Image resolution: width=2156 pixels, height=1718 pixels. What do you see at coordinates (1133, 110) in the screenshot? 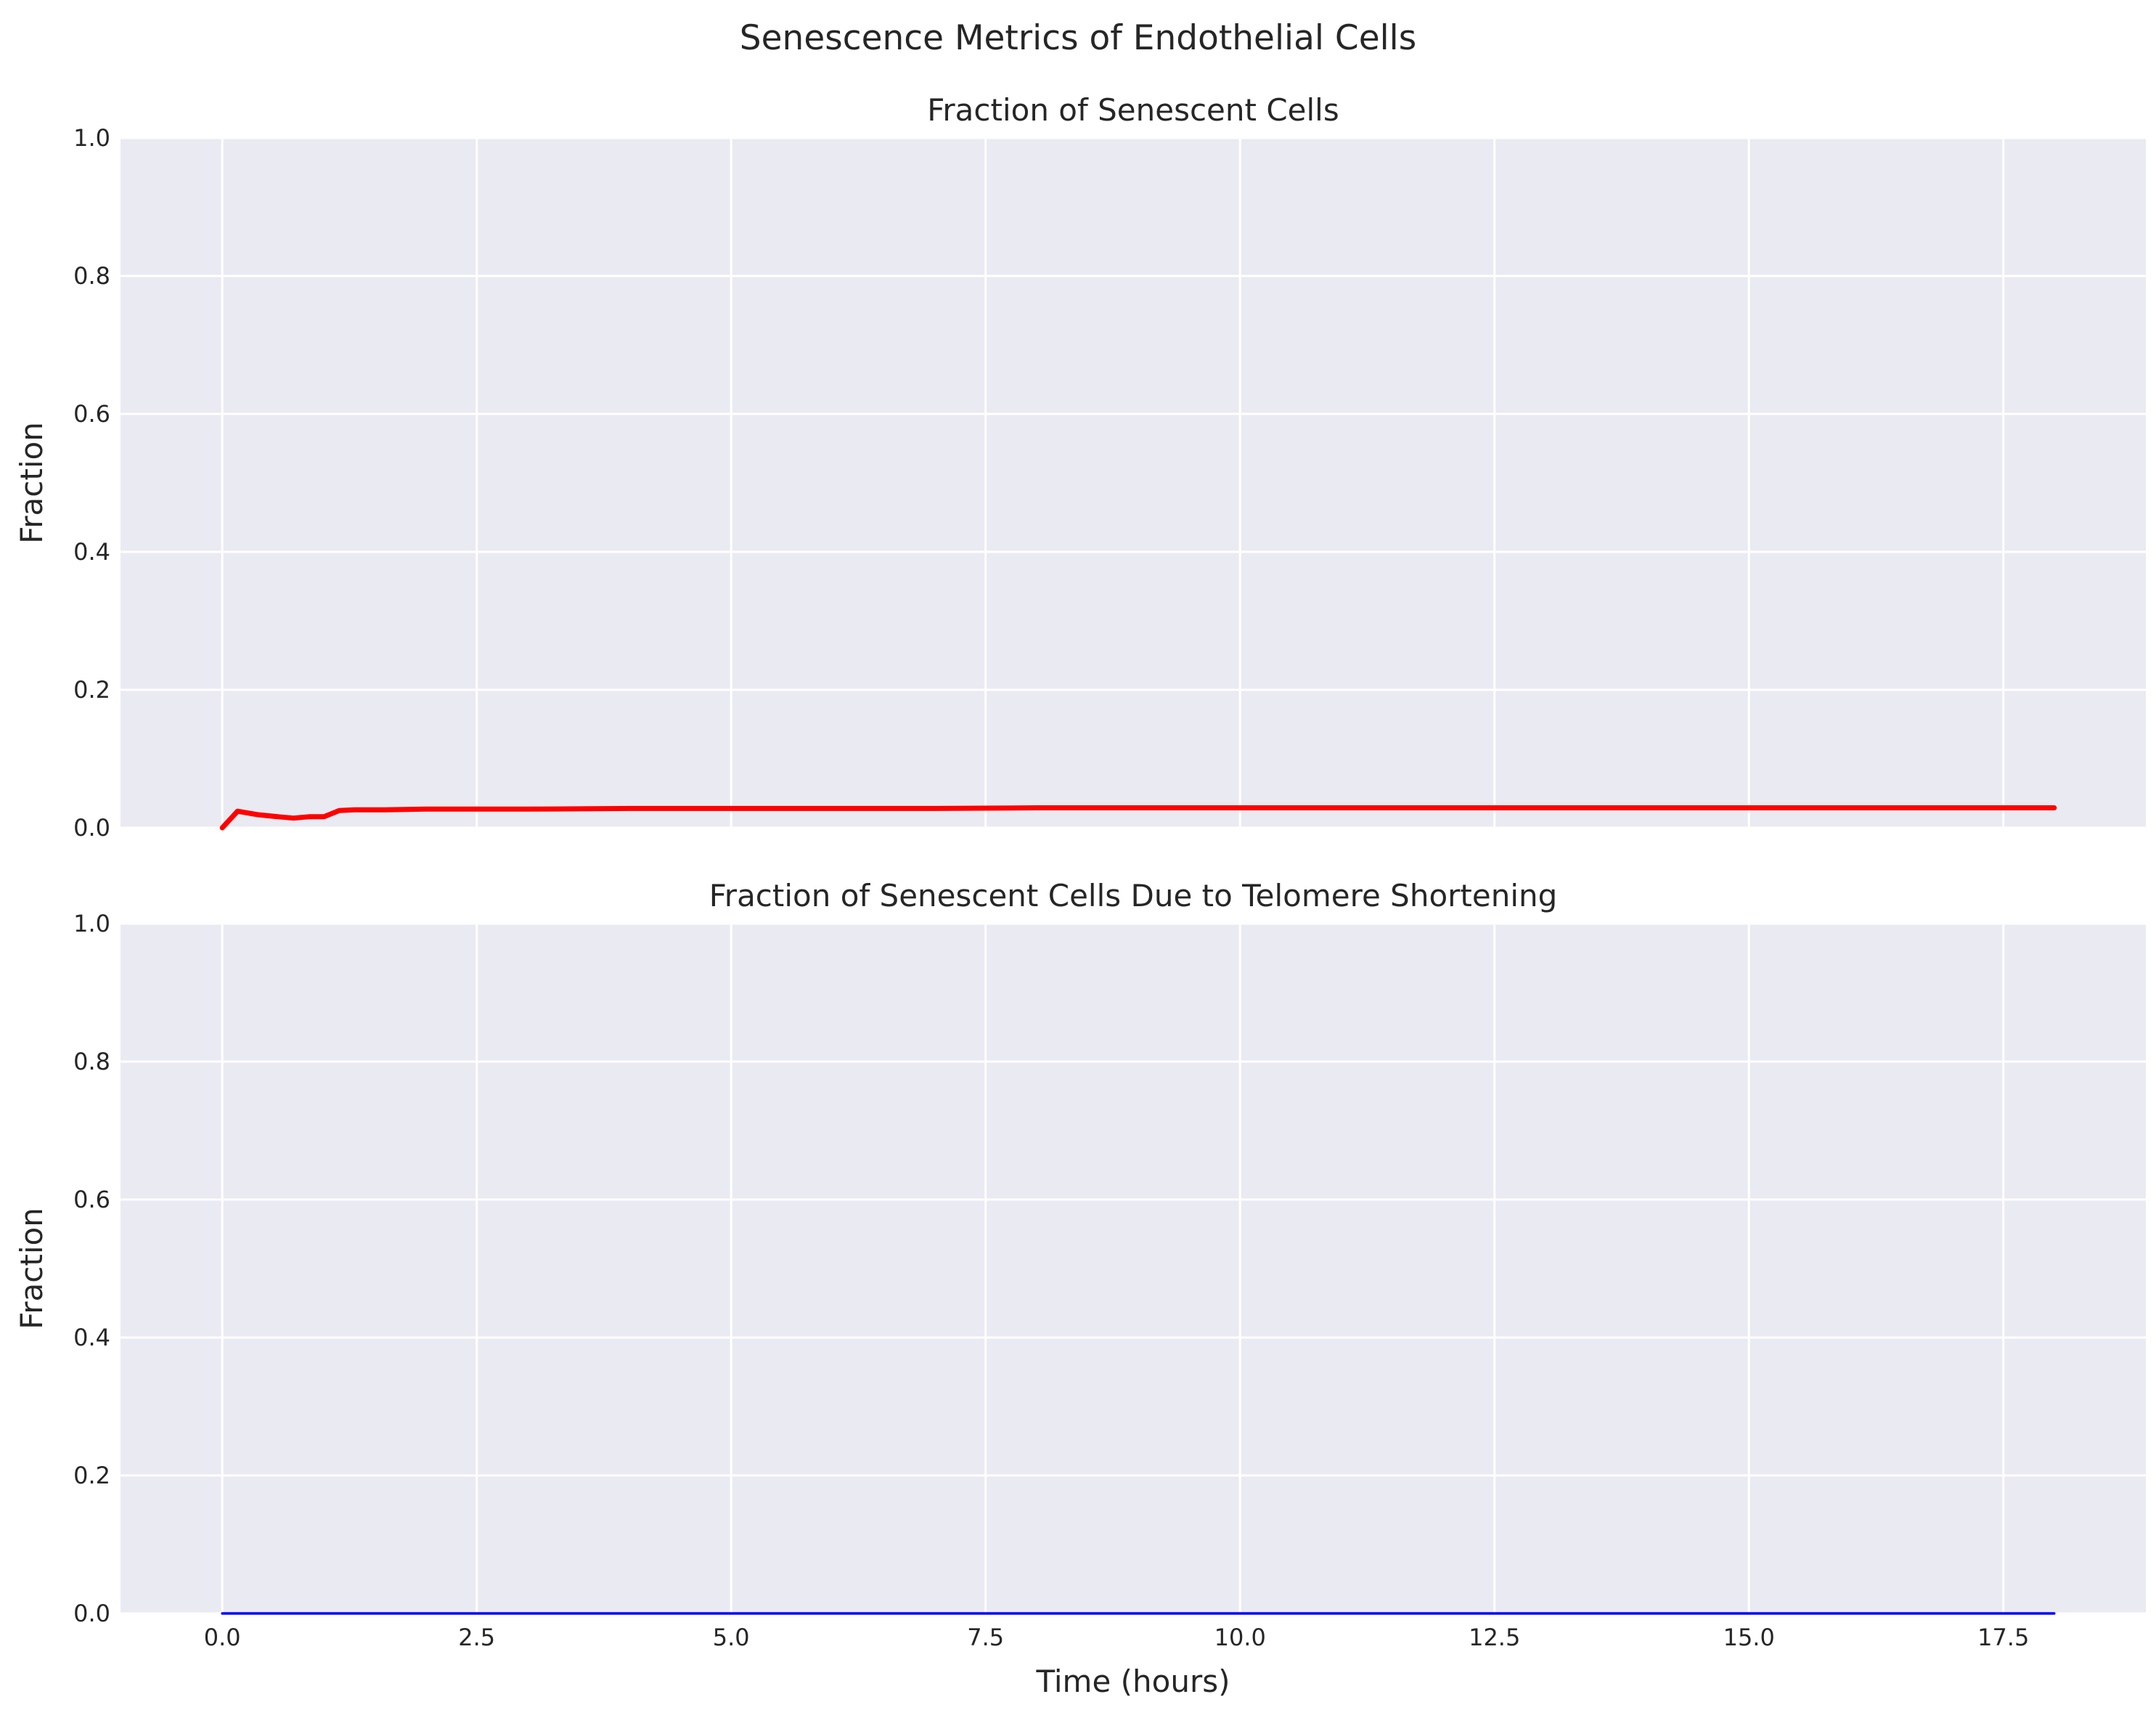
I see `panel-title: Fraction of Senescent Cells` at bounding box center [1133, 110].